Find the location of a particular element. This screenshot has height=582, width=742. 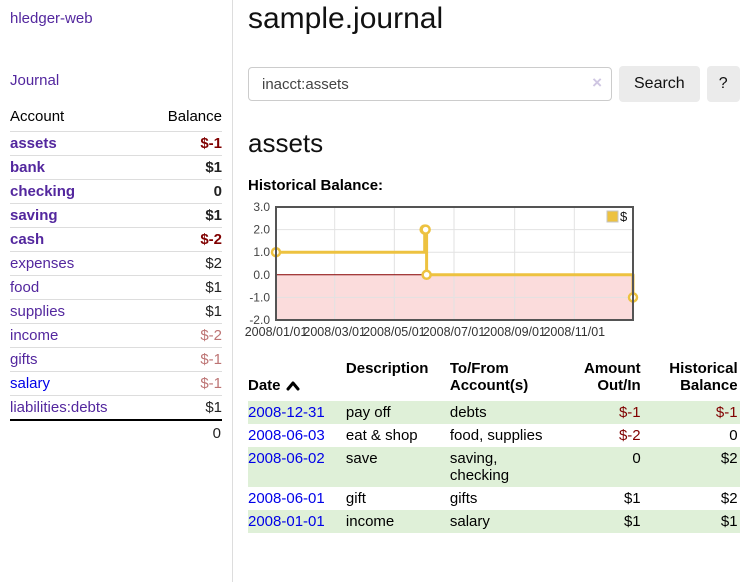

transaction-row: 2008-06-03 eat & shop food, supplies $-2 0 is located at coordinates (494, 435).